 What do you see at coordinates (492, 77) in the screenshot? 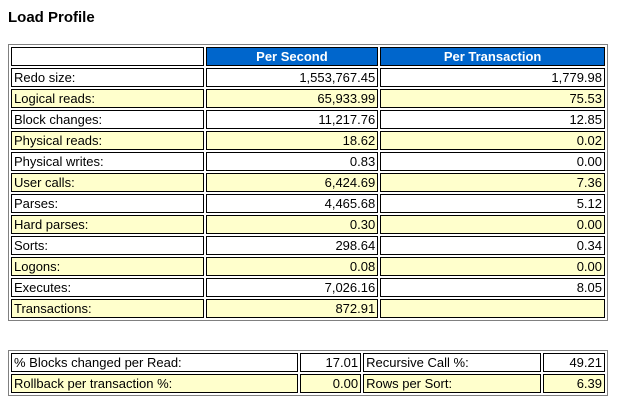
I see `per-transaction-value: 1,779.98` at bounding box center [492, 77].